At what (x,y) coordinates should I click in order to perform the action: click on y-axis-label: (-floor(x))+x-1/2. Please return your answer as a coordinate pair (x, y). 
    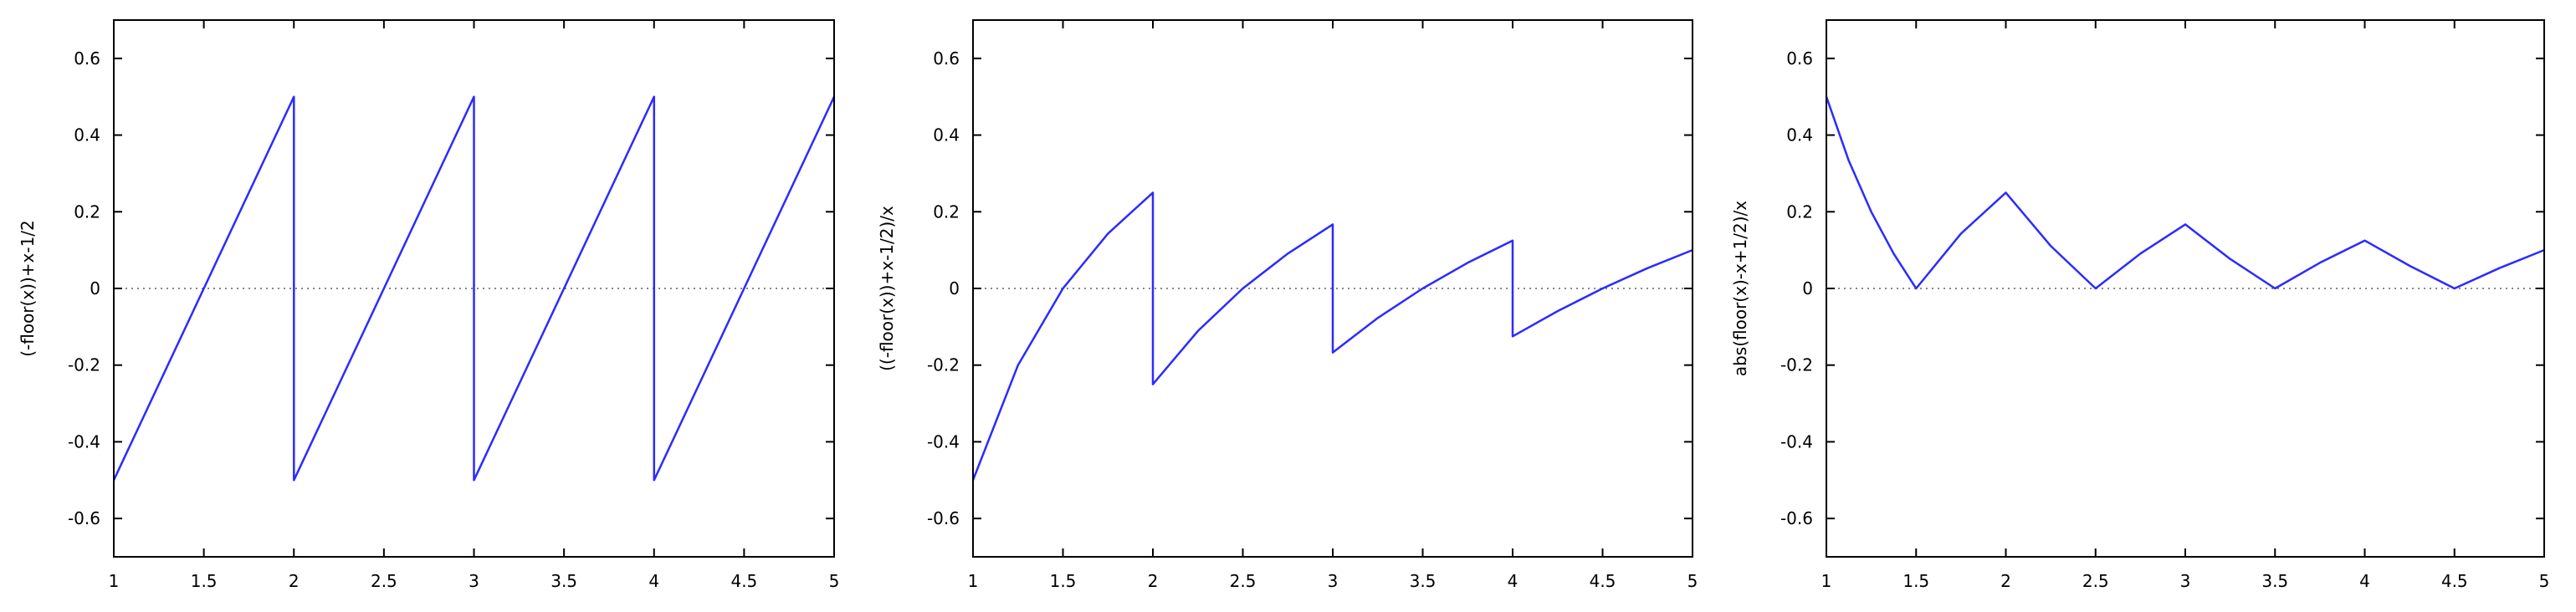
    Looking at the image, I should click on (28, 288).